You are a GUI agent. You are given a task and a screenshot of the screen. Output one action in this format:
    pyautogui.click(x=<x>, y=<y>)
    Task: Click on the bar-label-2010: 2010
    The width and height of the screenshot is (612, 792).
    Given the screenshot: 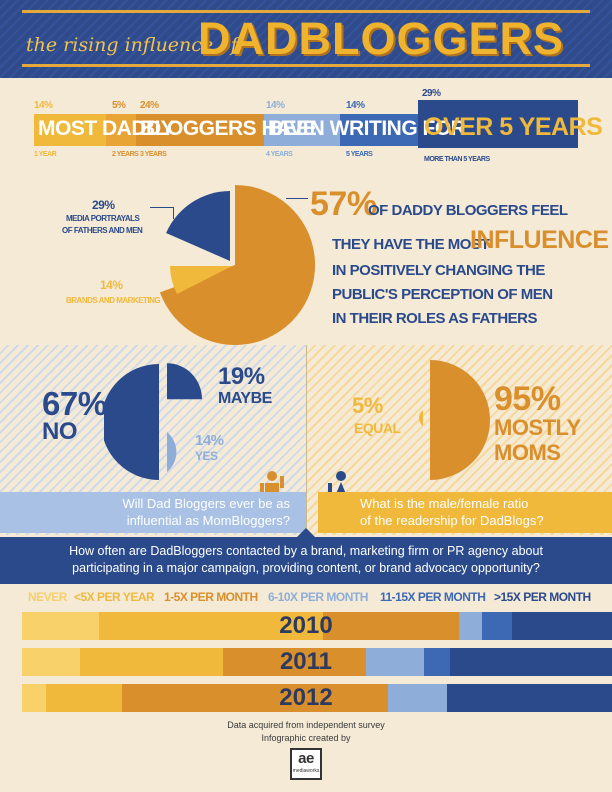 What is the action you would take?
    pyautogui.click(x=306, y=625)
    